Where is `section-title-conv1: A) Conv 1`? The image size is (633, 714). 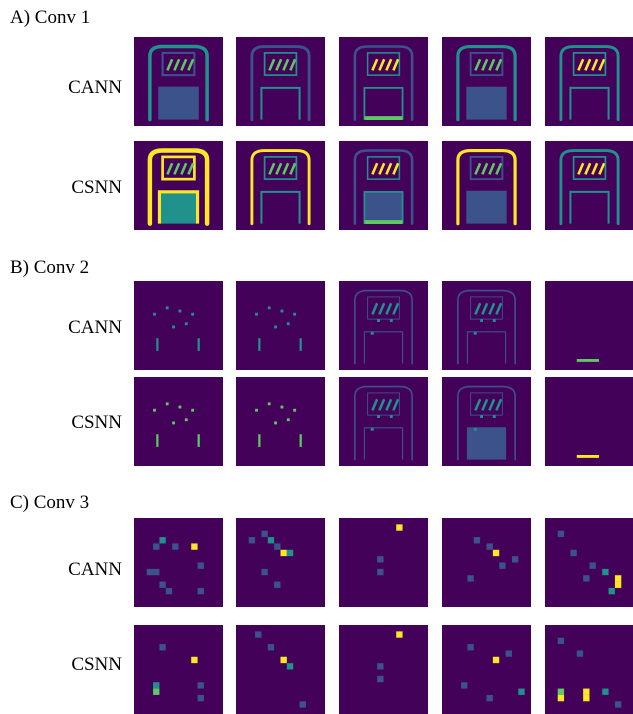 section-title-conv1: A) Conv 1 is located at coordinates (50, 17).